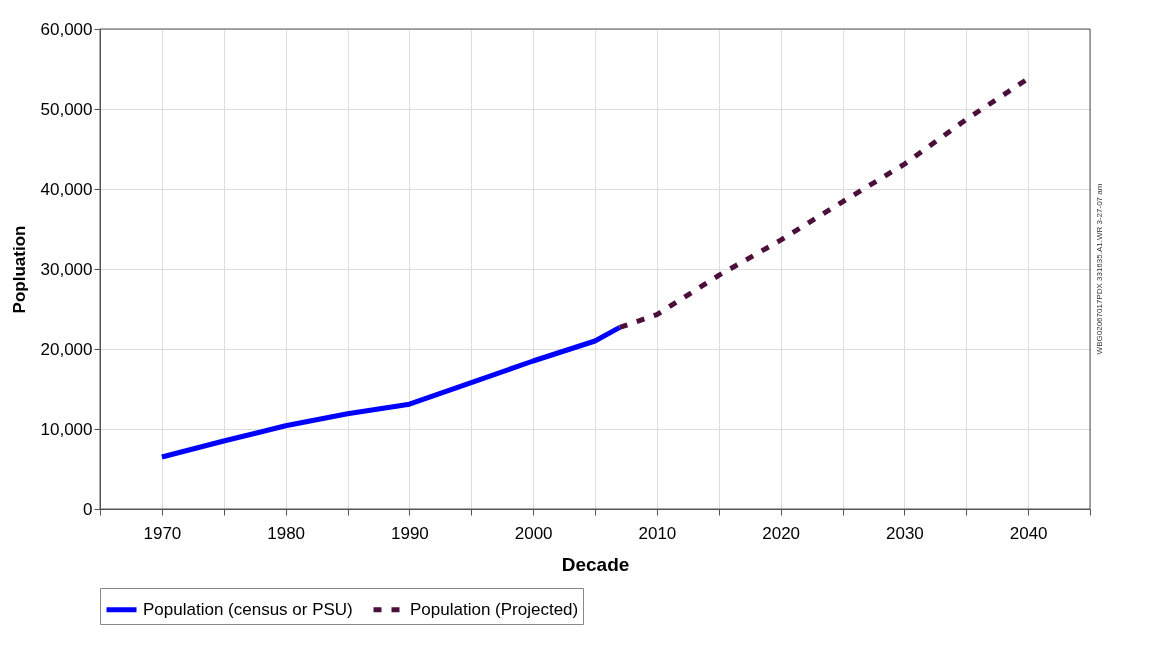 The image size is (1162, 663). I want to click on y-tick-label: 0, so click(88, 509).